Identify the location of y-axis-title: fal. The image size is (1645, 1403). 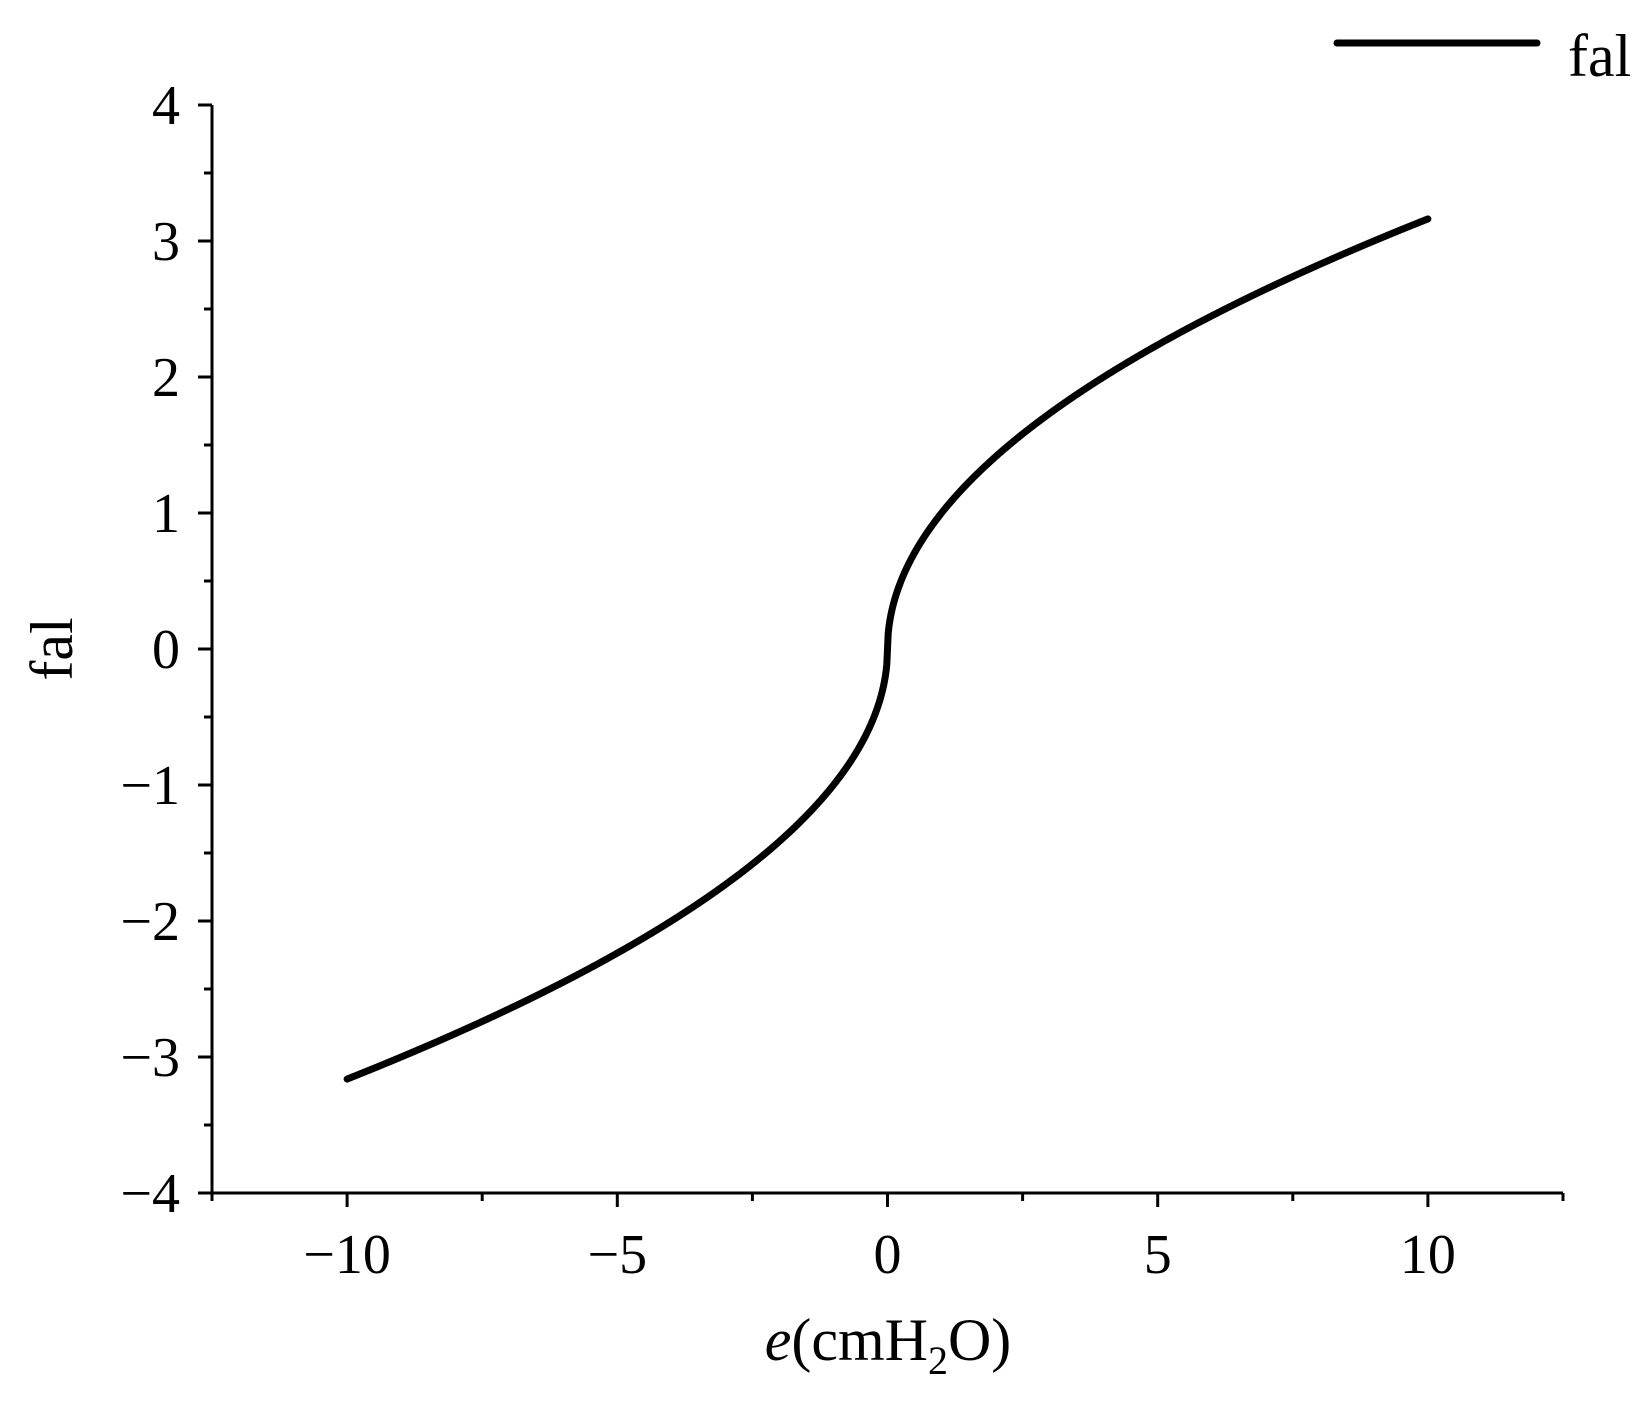
(52, 648).